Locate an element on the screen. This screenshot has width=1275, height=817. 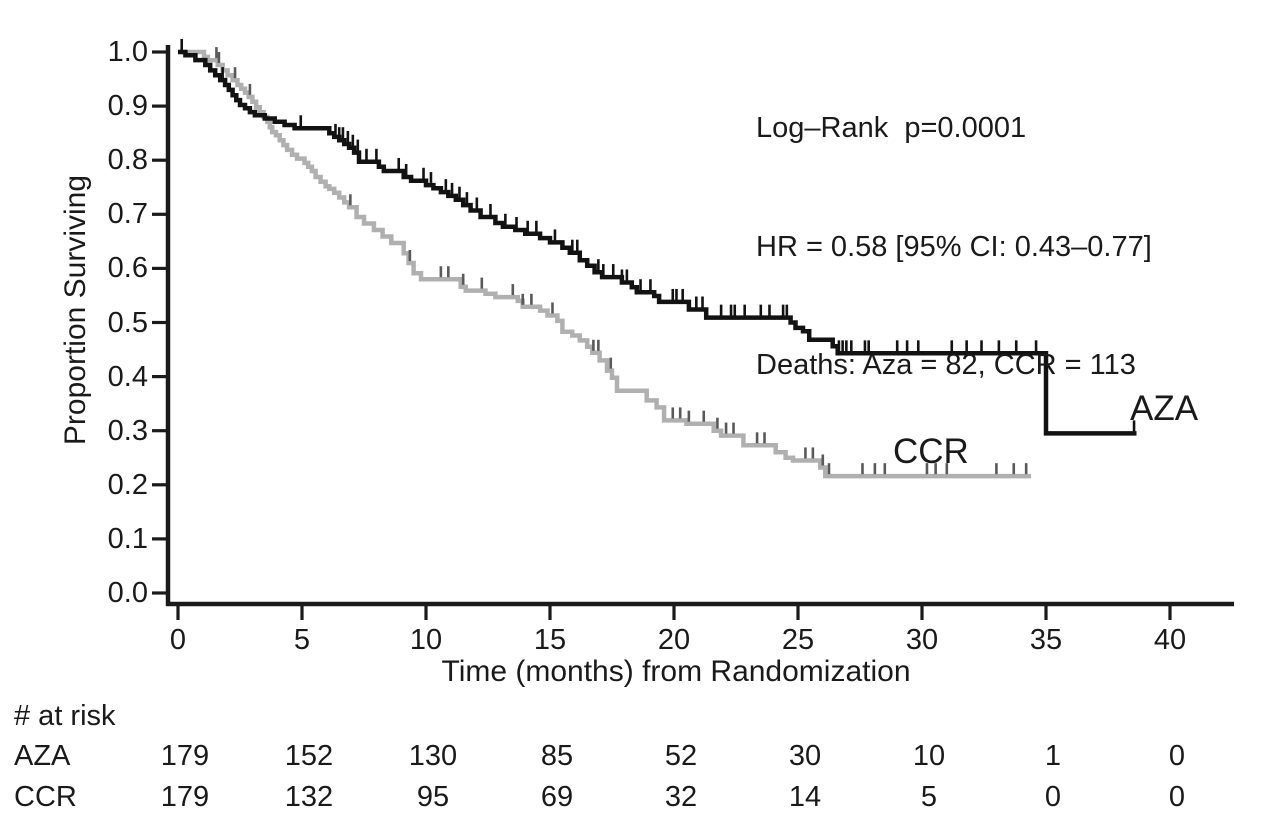
y-tick-label: 0.2 is located at coordinates (127, 484).